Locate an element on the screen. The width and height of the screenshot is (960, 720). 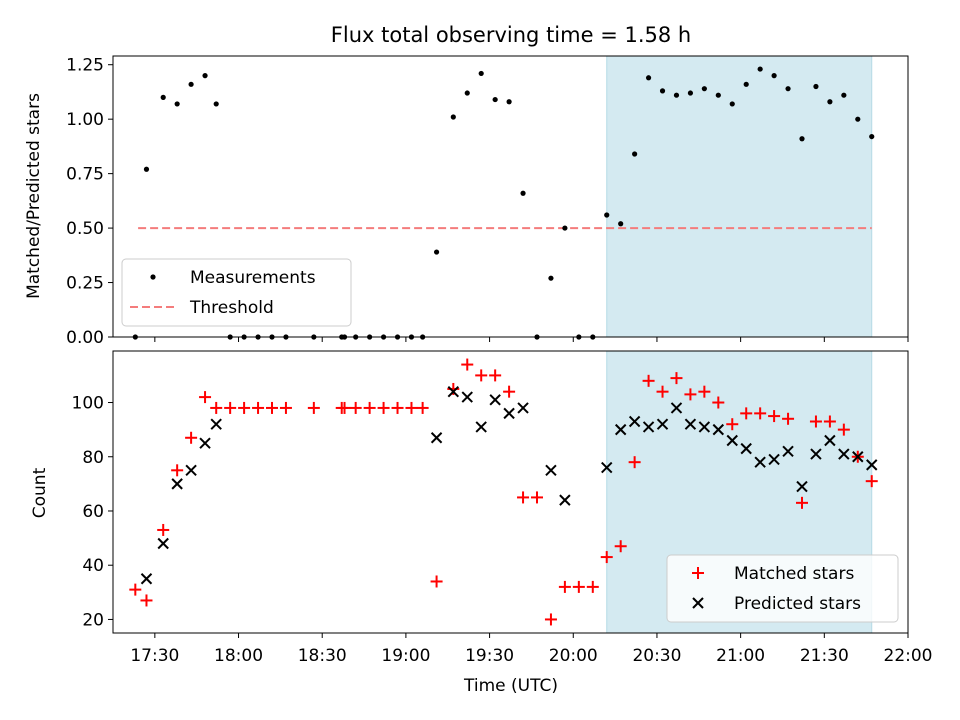
top-y-axis-title: Matched/Predicted stars is located at coordinates (34, 196).